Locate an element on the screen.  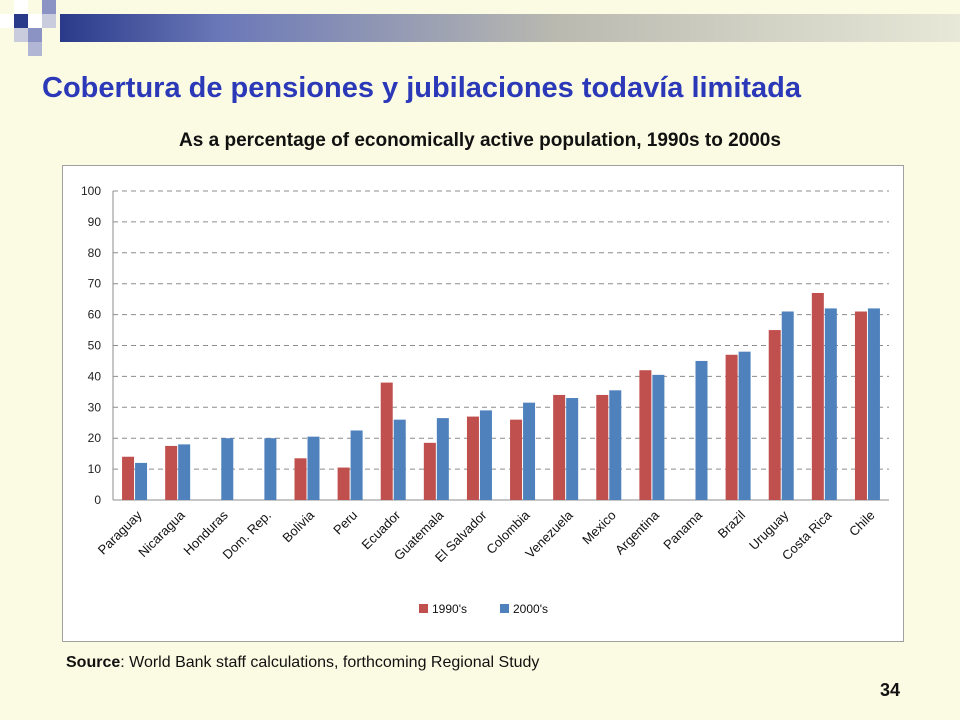
y-tick-label: 90 is located at coordinates (95, 222).